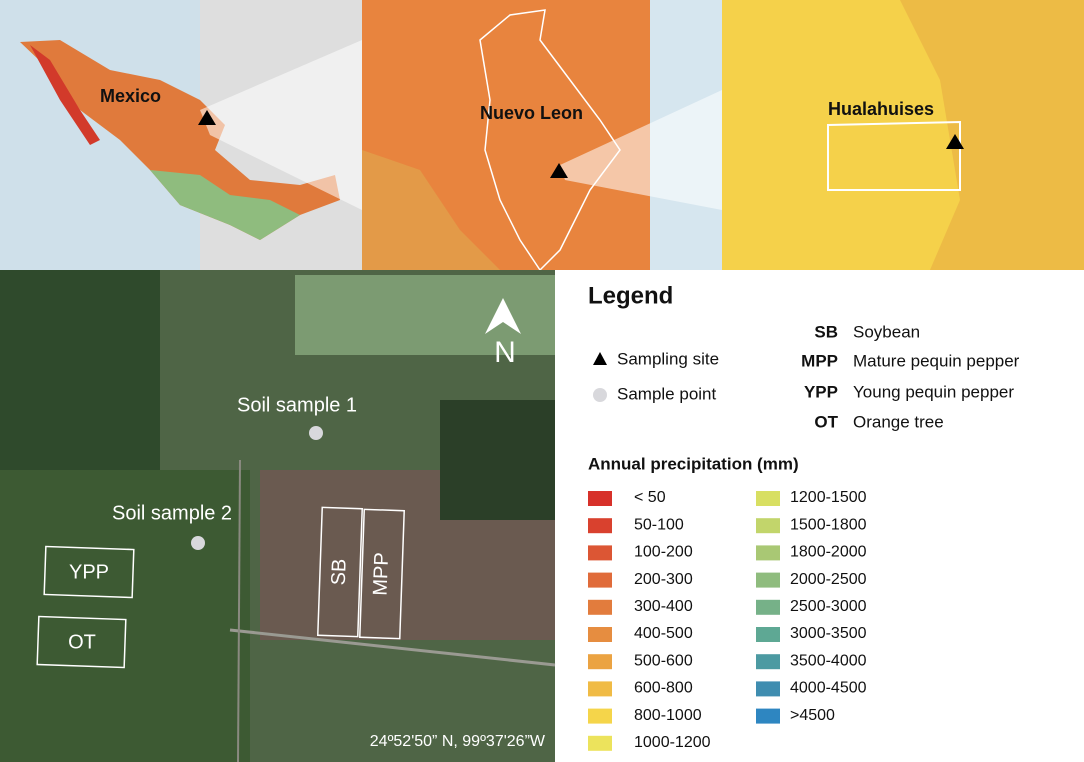  Describe the element at coordinates (693, 463) in the screenshot. I see `precipitation-title: Annual precipitation (mm)` at that location.